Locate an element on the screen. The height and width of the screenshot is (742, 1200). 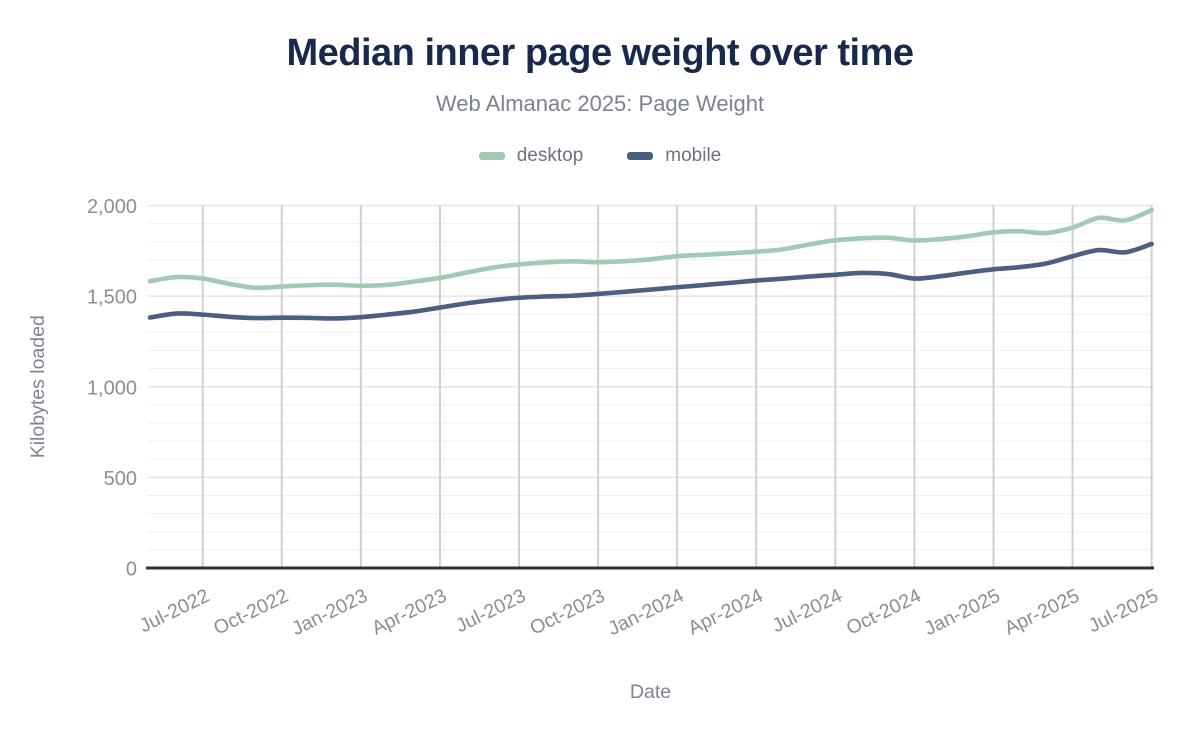
x-tick-label-Jul-2024: Jul-2024 is located at coordinates (807, 611).